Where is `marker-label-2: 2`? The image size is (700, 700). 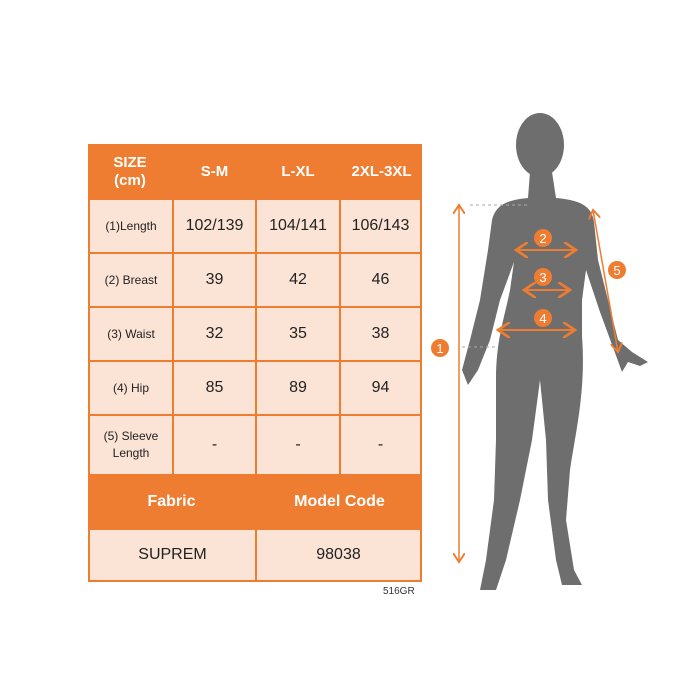 marker-label-2: 2 is located at coordinates (542, 238).